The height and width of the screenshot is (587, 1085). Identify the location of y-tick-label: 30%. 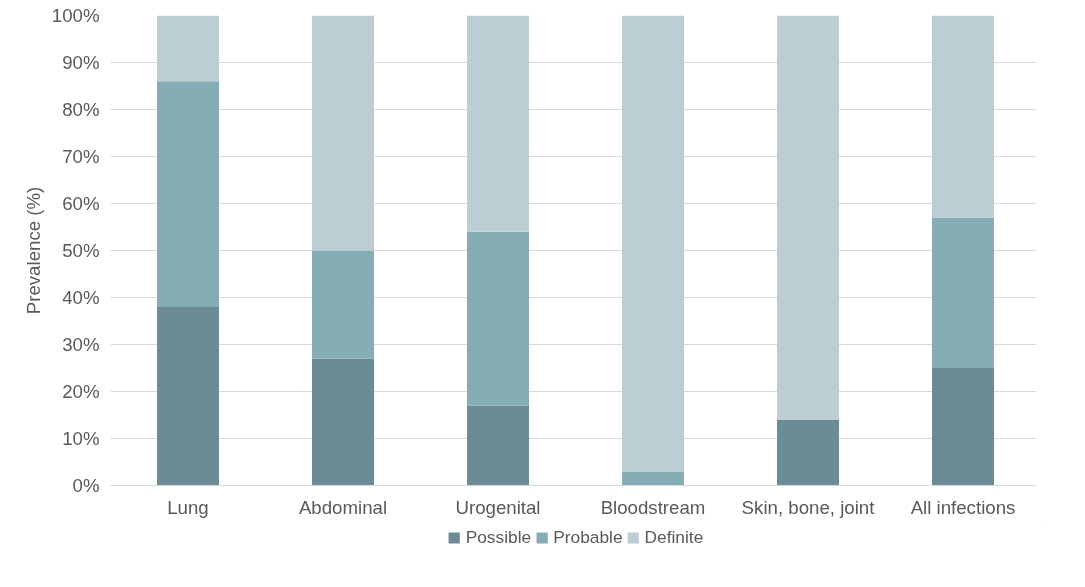
(81, 344).